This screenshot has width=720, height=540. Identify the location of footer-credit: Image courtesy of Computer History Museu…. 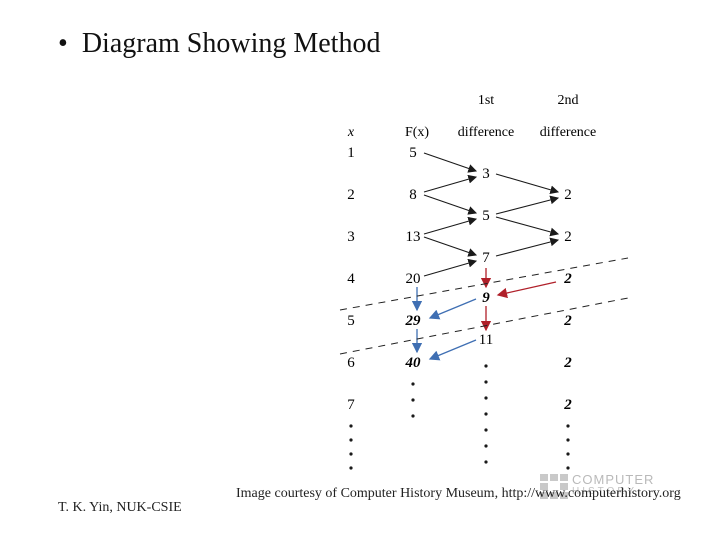
(458, 493).